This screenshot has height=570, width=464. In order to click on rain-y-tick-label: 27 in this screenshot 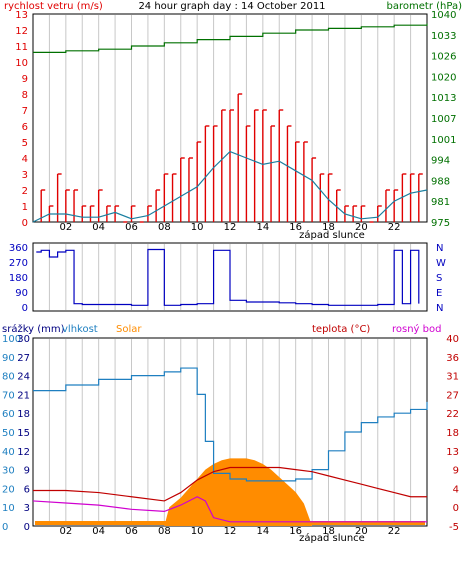, I will do `click(23, 358)`.